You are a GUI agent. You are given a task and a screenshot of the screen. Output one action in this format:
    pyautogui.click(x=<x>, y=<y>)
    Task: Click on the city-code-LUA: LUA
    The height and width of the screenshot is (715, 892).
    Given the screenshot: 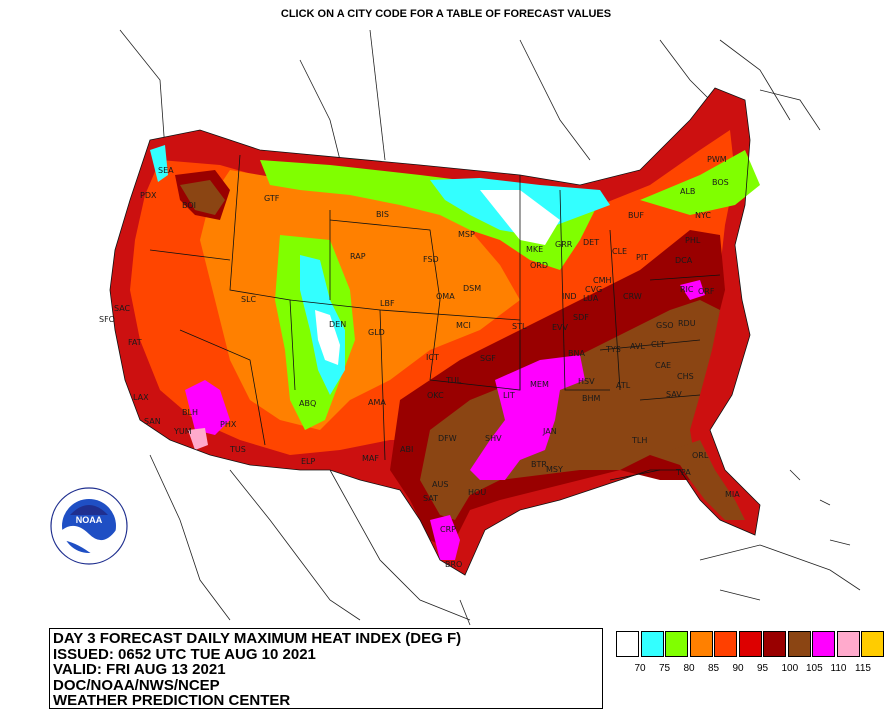 What is the action you would take?
    pyautogui.click(x=591, y=298)
    